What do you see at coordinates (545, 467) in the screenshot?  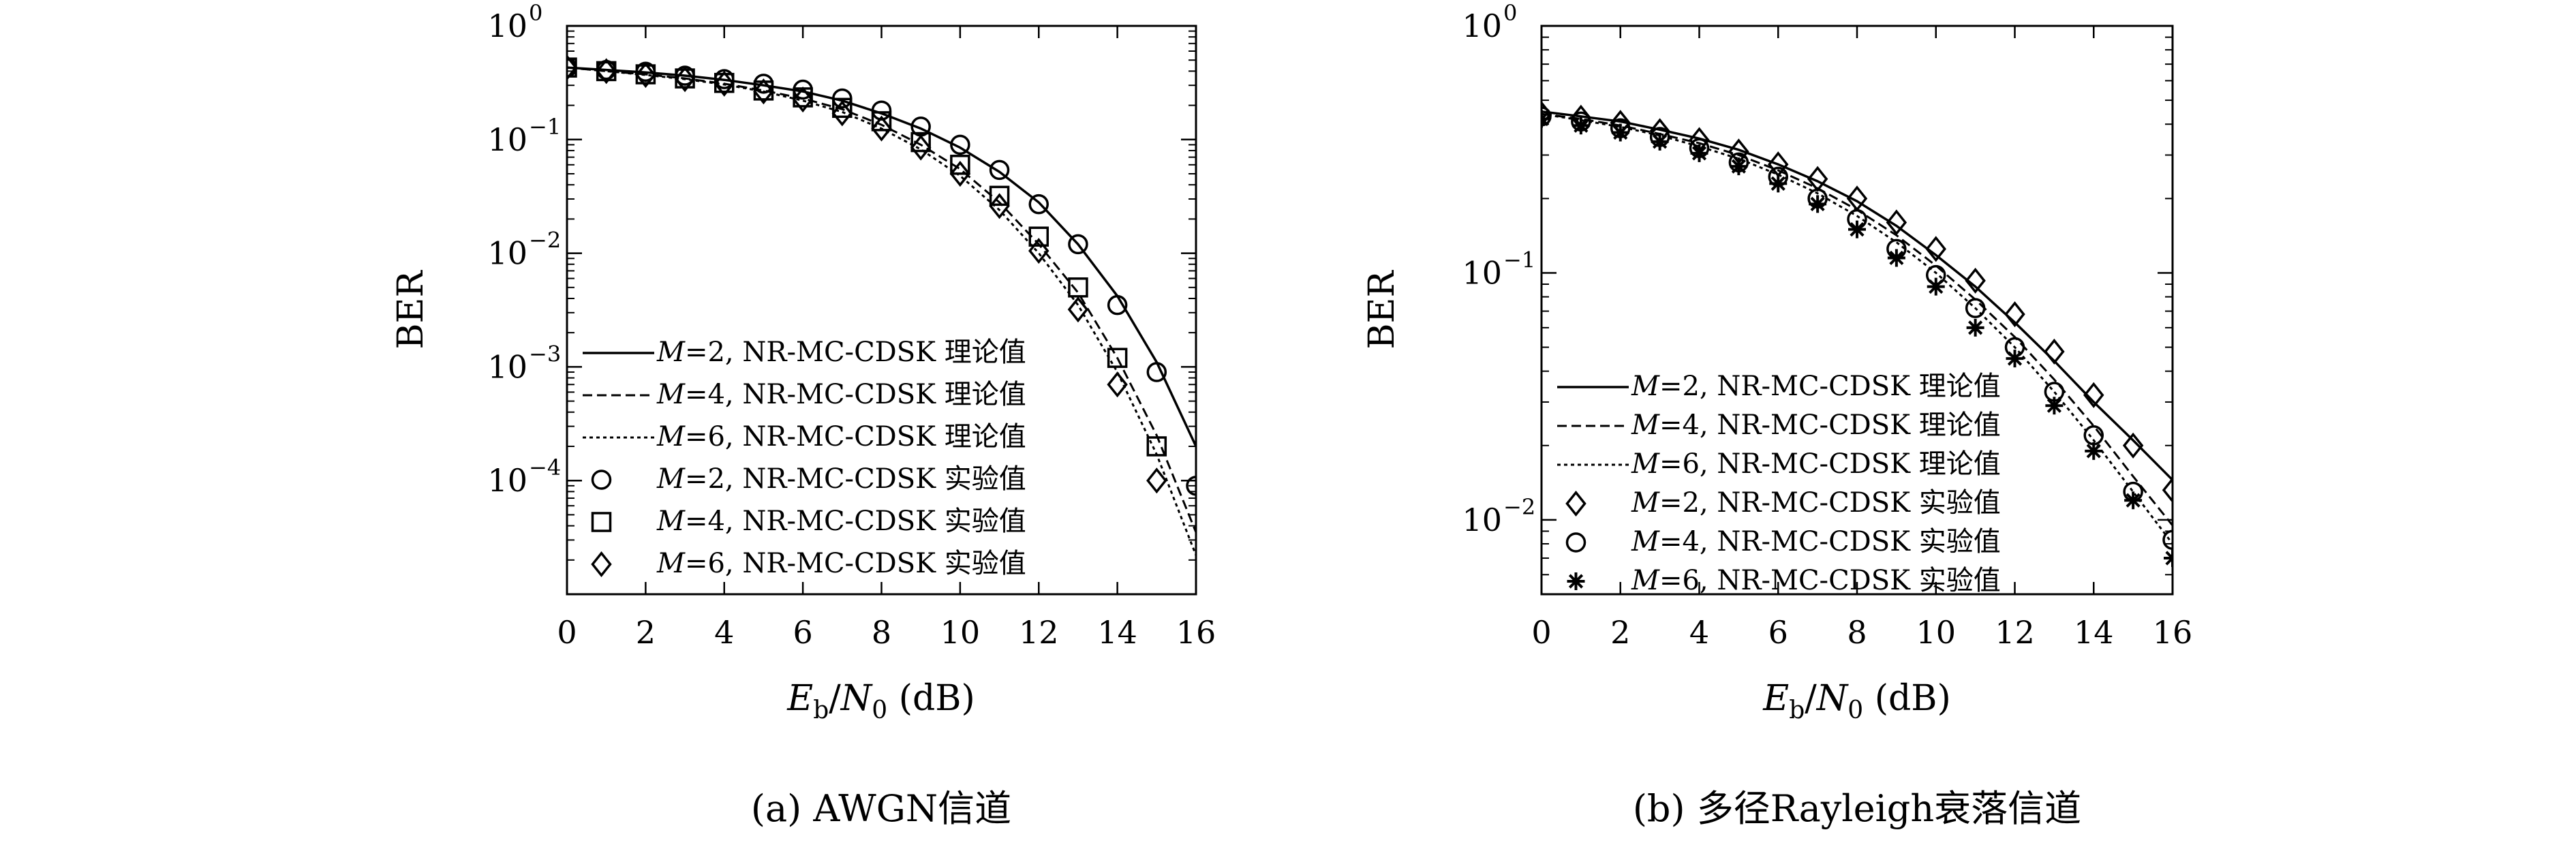 I see `y-tick-exponent: −4` at bounding box center [545, 467].